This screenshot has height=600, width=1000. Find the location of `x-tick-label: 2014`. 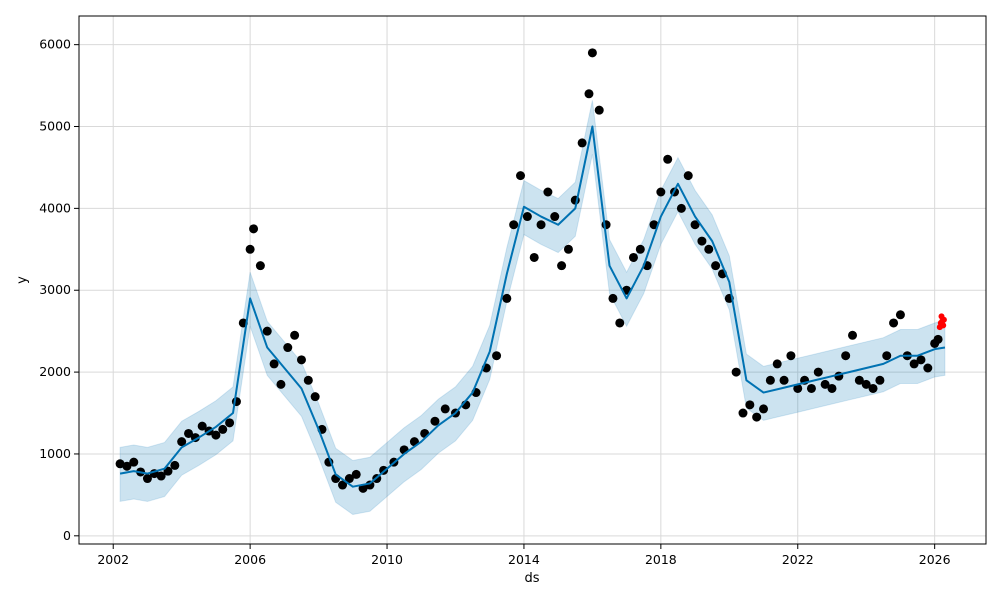

x-tick-label: 2014 is located at coordinates (524, 559).